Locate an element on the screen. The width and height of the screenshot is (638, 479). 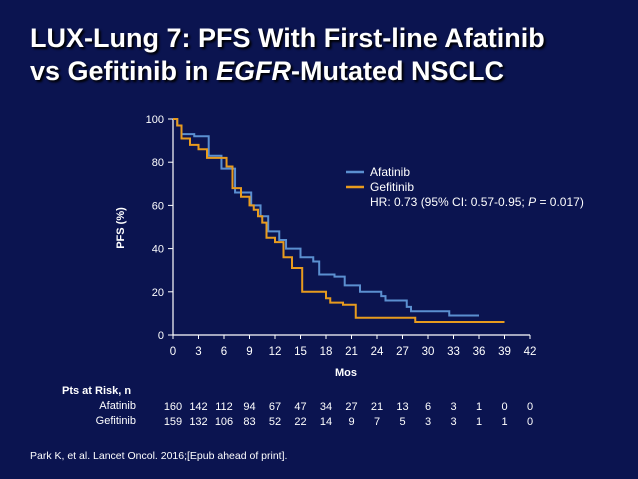
hr-text-end: = 0.017) is located at coordinates (560, 202).